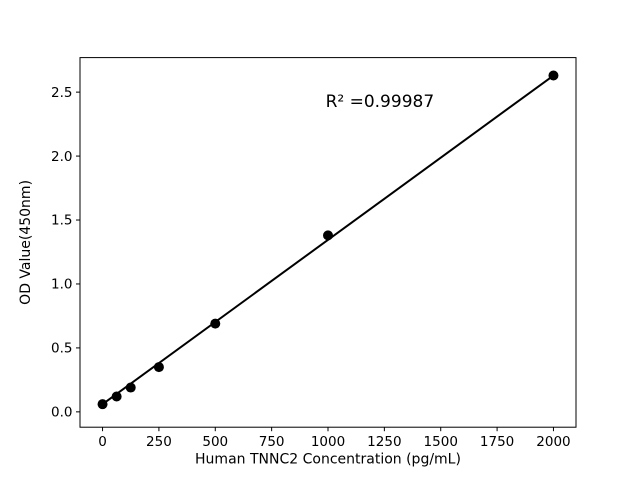  Describe the element at coordinates (328, 442) in the screenshot. I see `x-tick-label: 1000` at that location.